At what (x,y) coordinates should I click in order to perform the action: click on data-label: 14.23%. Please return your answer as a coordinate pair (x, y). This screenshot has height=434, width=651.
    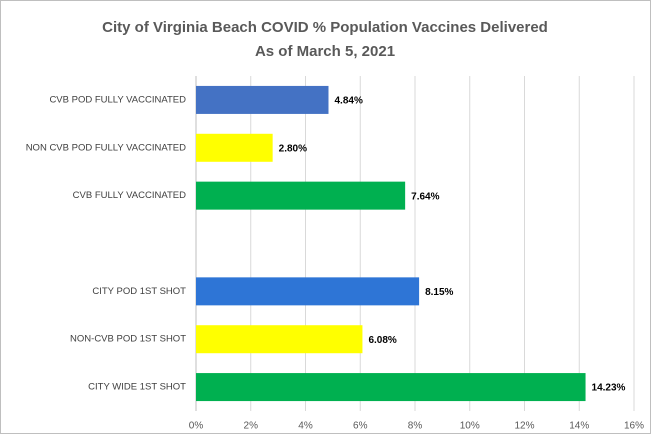
    Looking at the image, I should click on (609, 388).